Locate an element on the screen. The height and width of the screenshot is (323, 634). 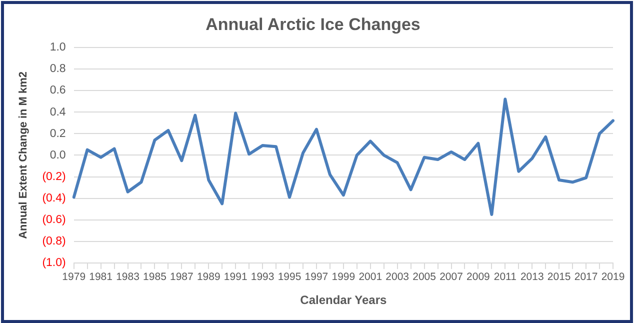
x-tick-label: 1989 is located at coordinates (208, 277).